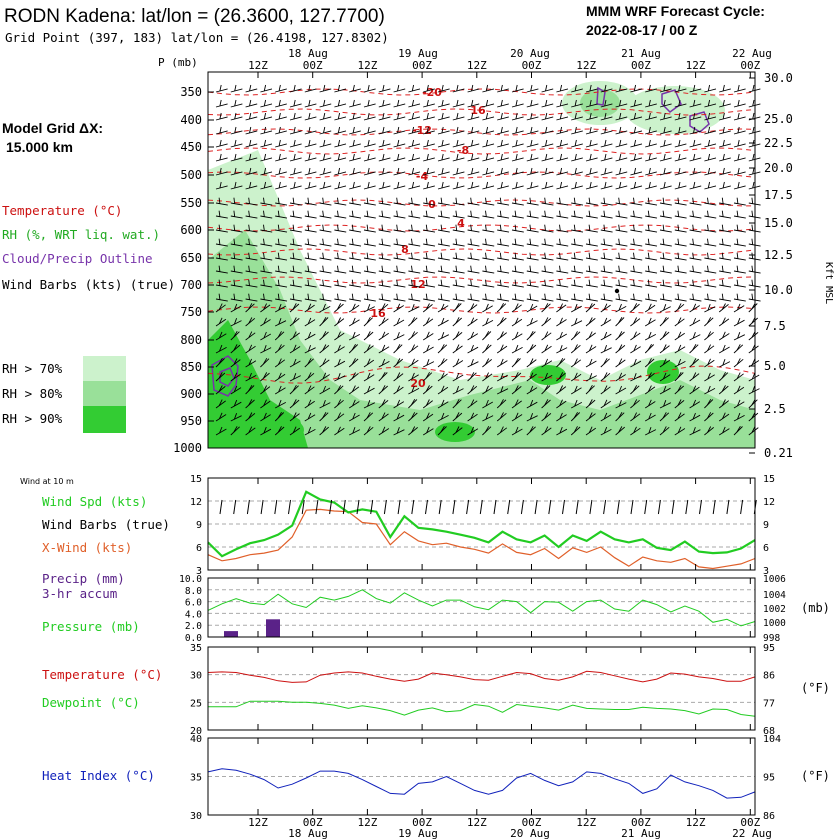 This screenshot has height=840, width=840. Describe the element at coordinates (815, 776) in the screenshot. I see `fahrenheit-label-2: (°F)` at that location.